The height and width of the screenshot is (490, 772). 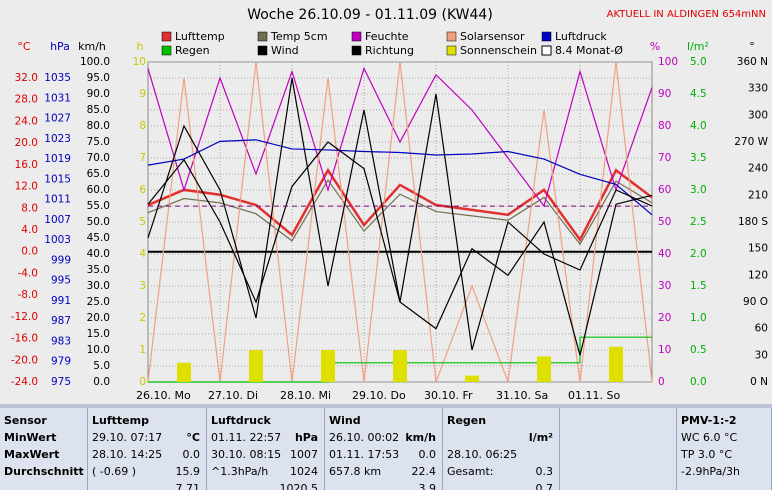 I want to click on tick-label: 995, so click(x=61, y=281).